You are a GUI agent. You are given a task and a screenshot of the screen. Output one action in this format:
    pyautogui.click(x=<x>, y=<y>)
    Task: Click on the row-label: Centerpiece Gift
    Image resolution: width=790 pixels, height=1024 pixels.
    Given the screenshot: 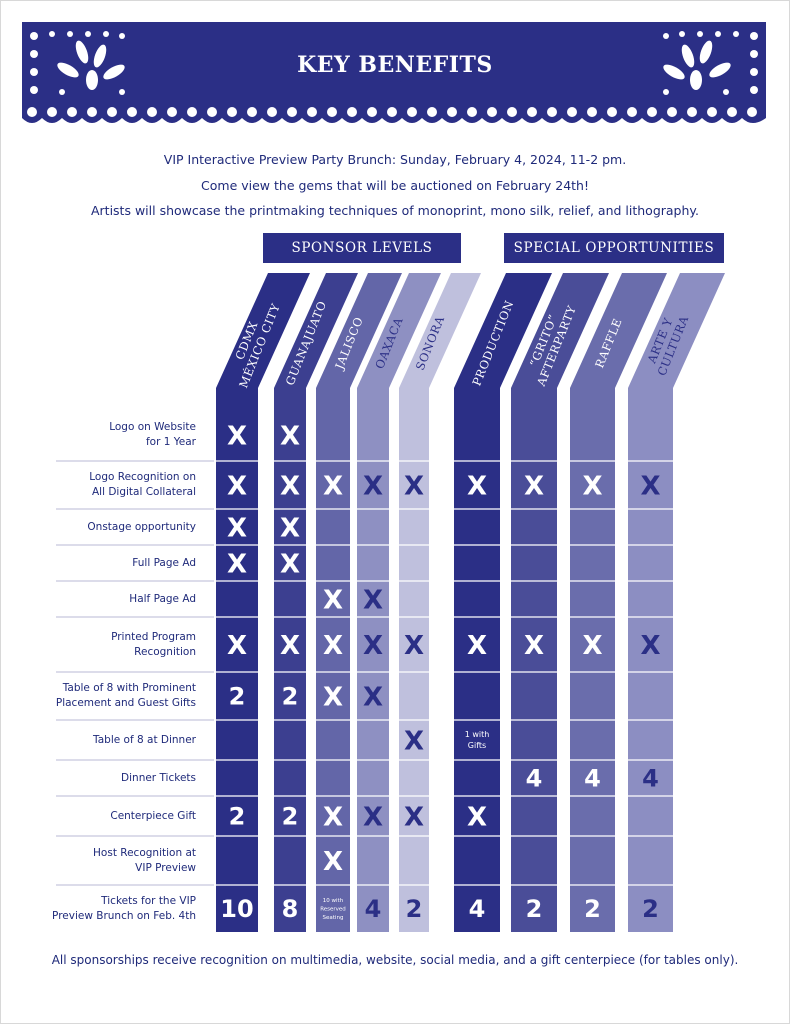 What is the action you would take?
    pyautogui.click(x=118, y=816)
    